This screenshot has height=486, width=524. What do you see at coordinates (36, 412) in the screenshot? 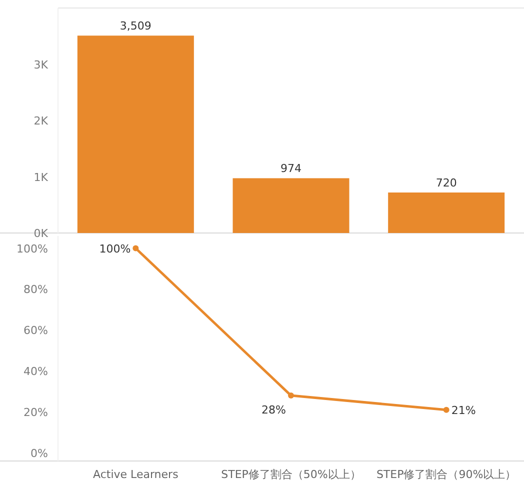
I see `y-tick-label: 20%` at bounding box center [36, 412].